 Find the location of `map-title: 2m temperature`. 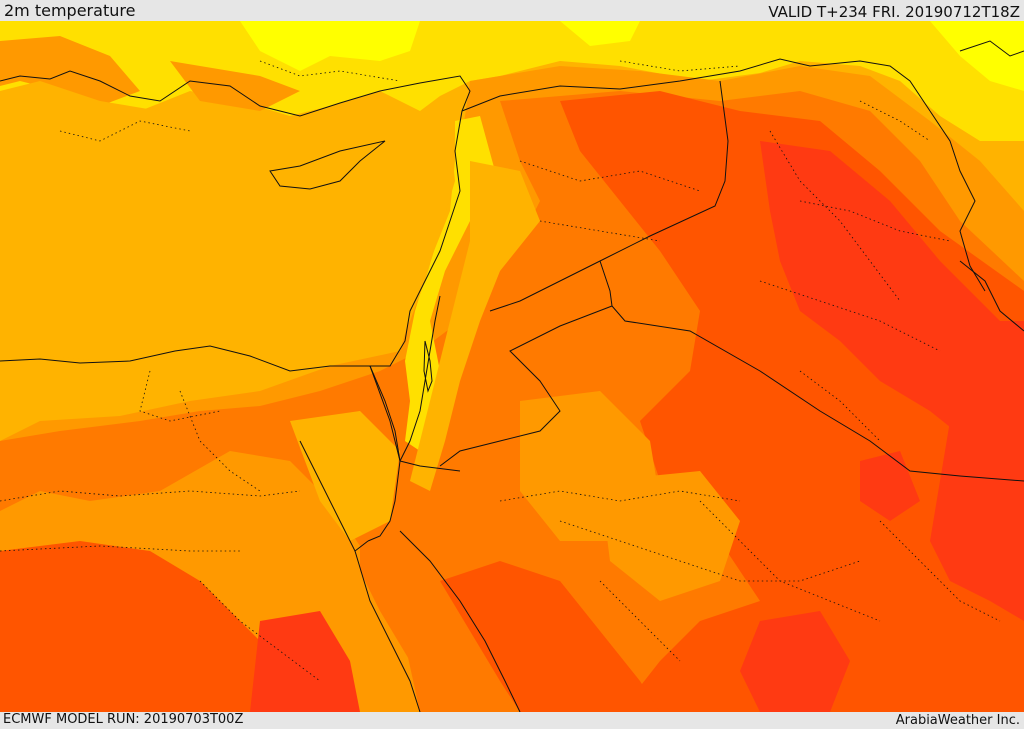

map-title: 2m temperature is located at coordinates (70, 10).